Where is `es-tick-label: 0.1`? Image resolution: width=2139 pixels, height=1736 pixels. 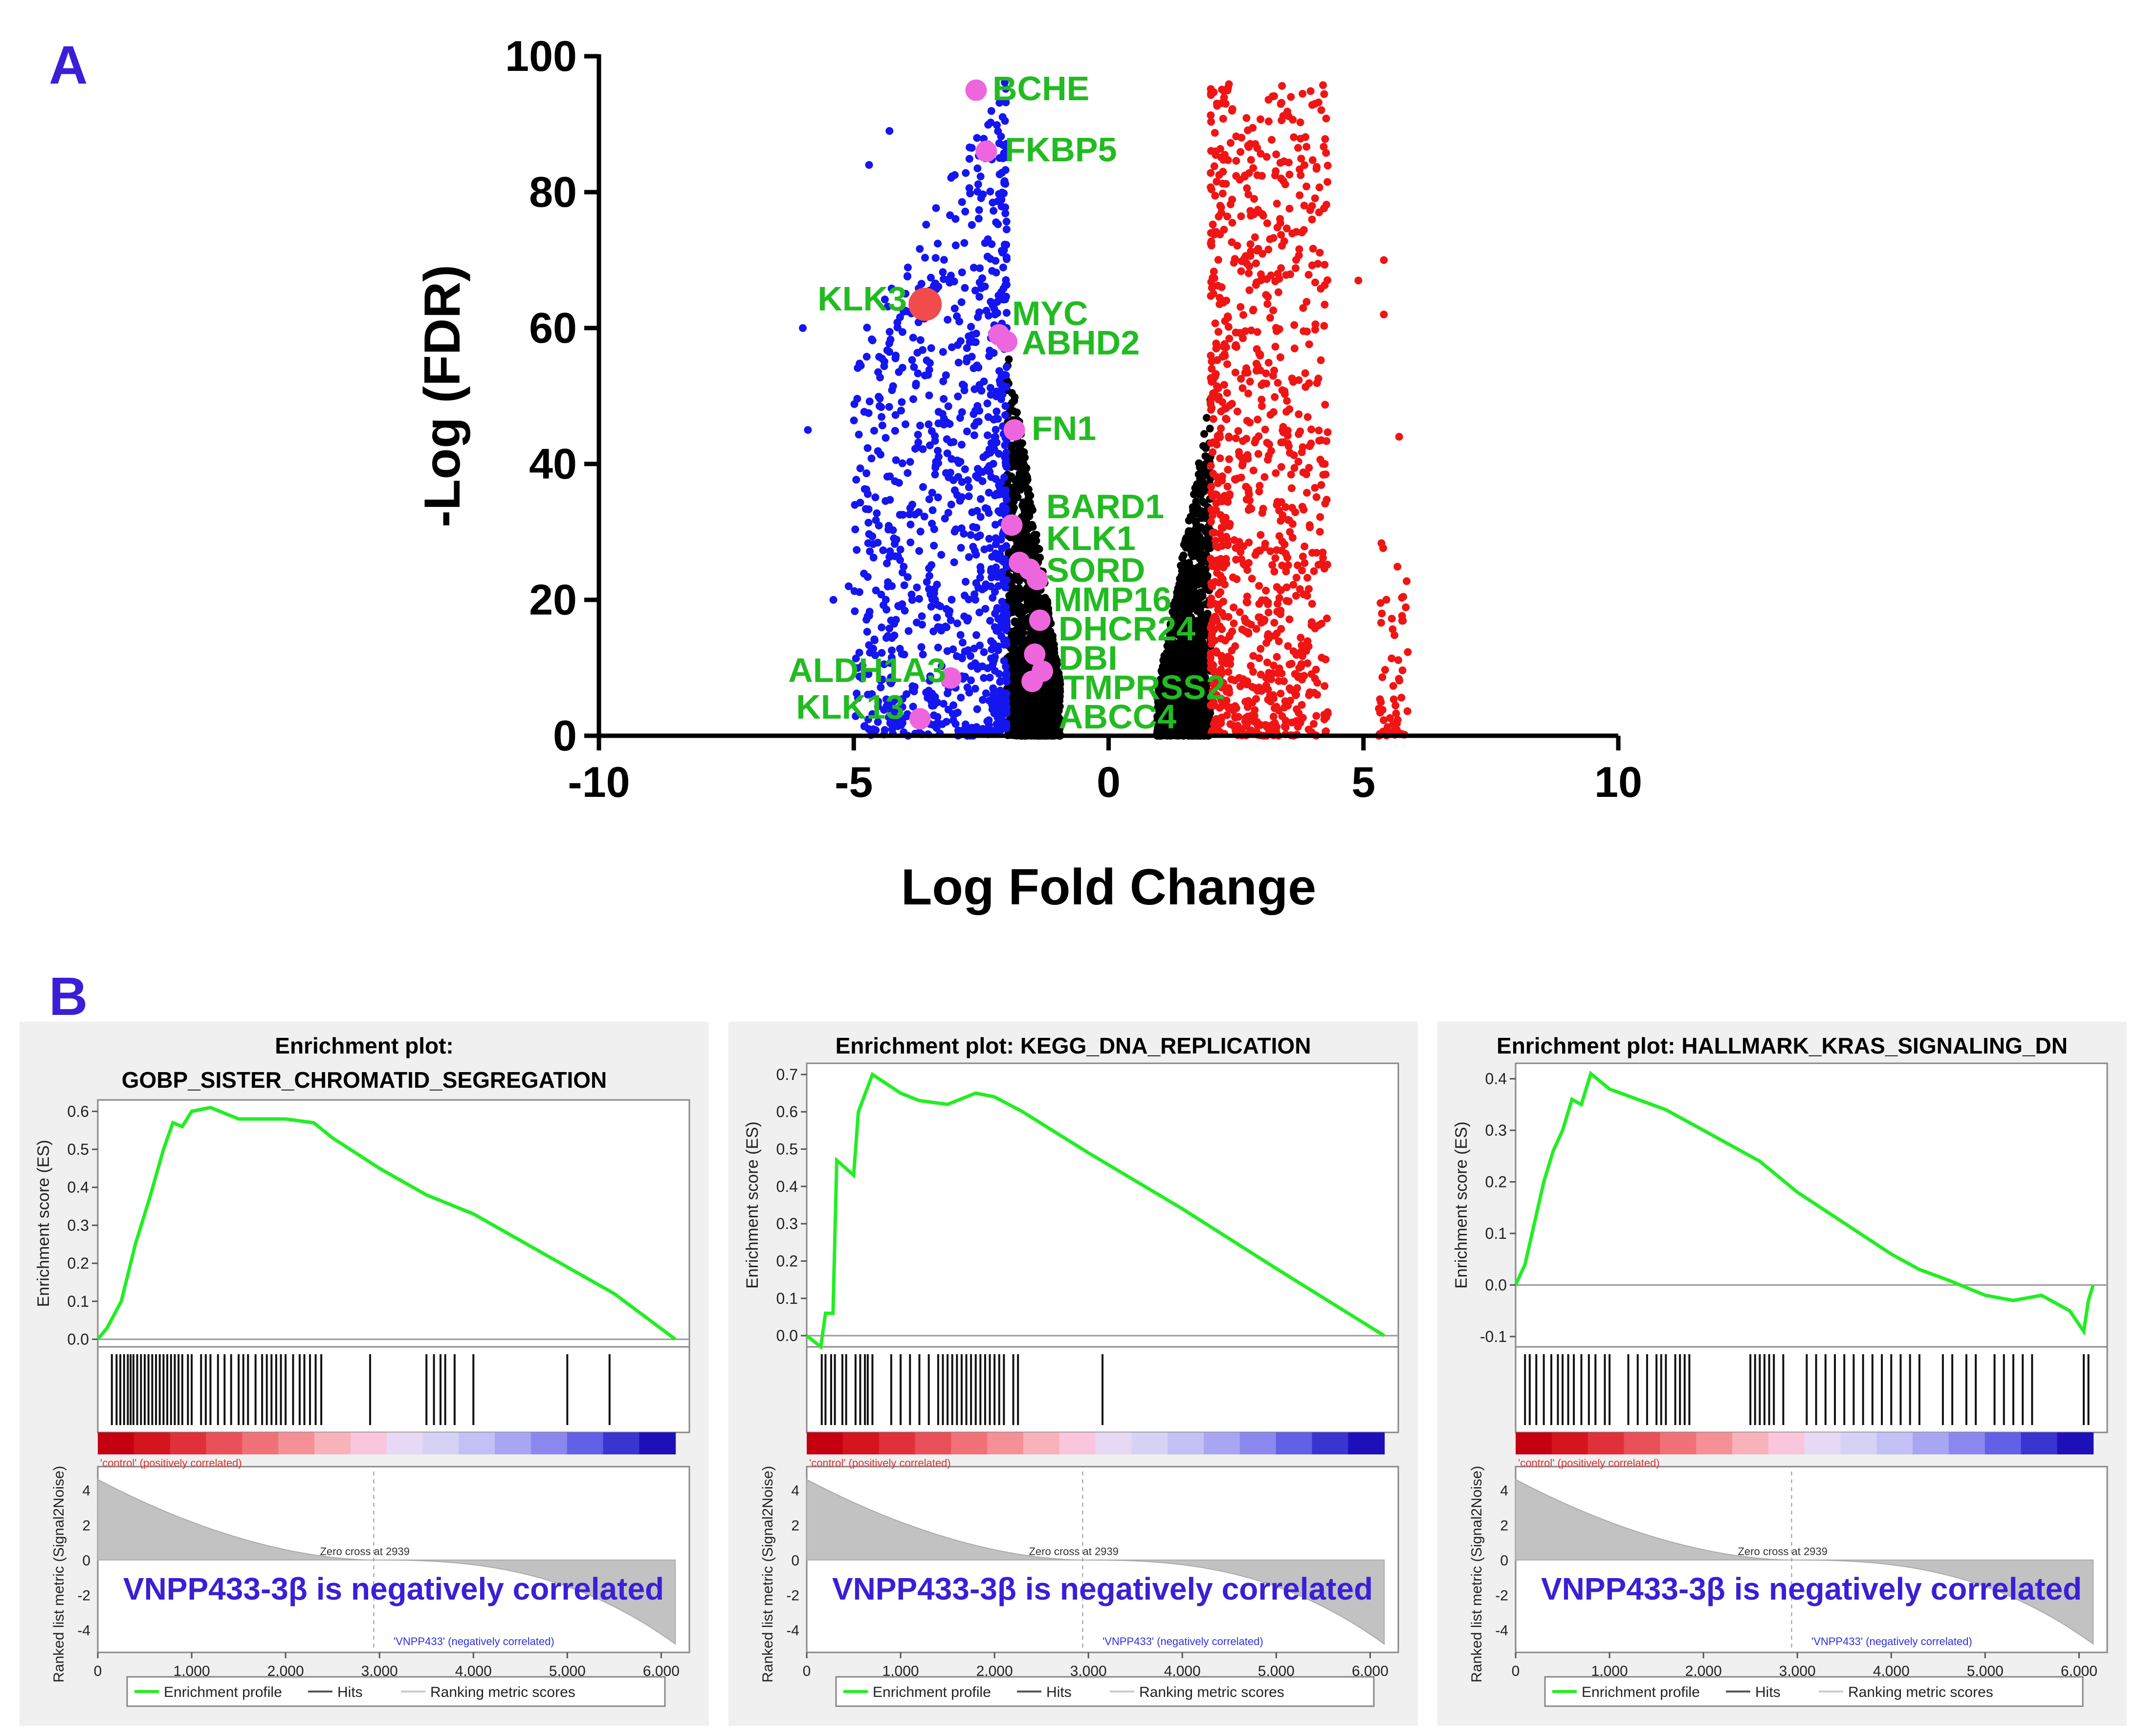 es-tick-label: 0.1 is located at coordinates (1496, 1233).